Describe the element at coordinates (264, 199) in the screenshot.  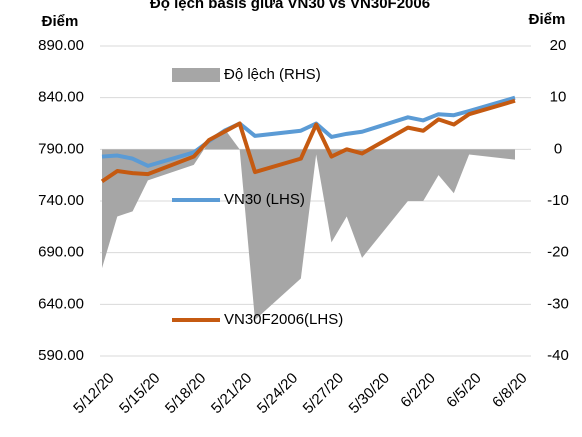
I see `legend-label: VN30 (LHS)` at that location.